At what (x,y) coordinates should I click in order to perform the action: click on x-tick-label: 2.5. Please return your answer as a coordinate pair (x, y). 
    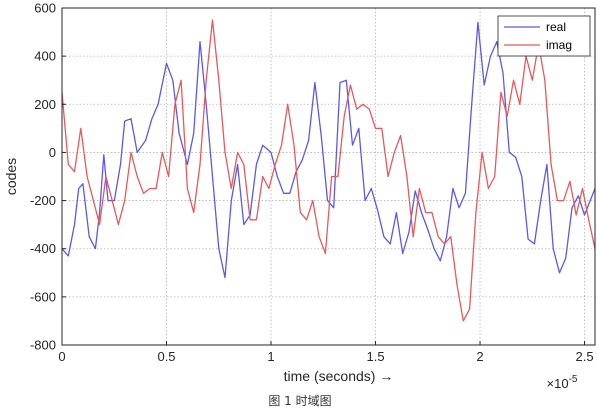
    Looking at the image, I should click on (585, 356).